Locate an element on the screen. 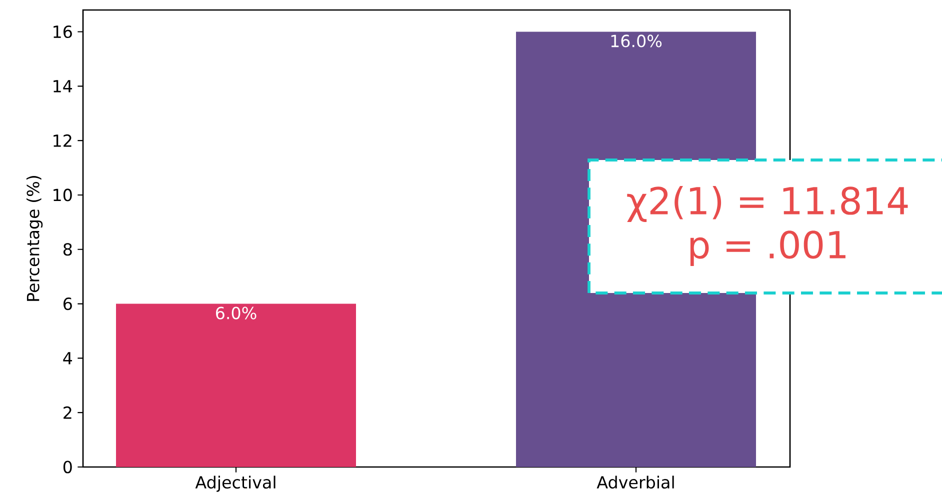 Image resolution: width=942 pixels, height=501 pixels. x-tick-label: Adverbial is located at coordinates (635, 482).